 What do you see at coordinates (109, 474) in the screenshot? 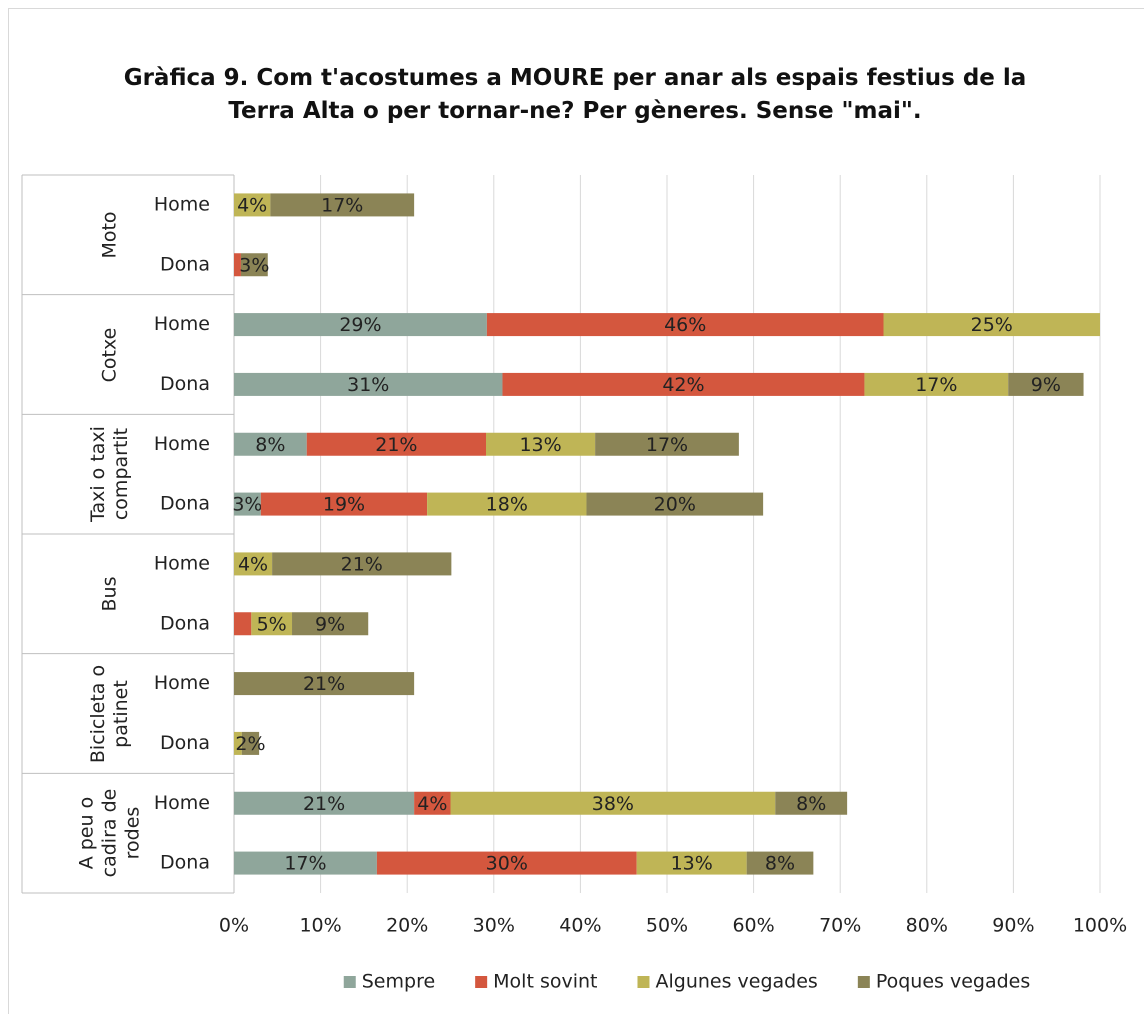
I see `group-label: Taxi o taxi compartit` at bounding box center [109, 474].